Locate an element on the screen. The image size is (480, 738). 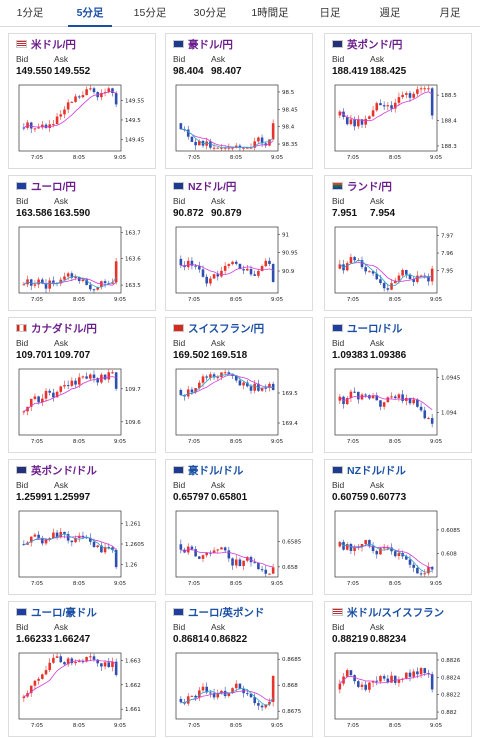
tab-15min: 15分足 is located at coordinates (150, 13).